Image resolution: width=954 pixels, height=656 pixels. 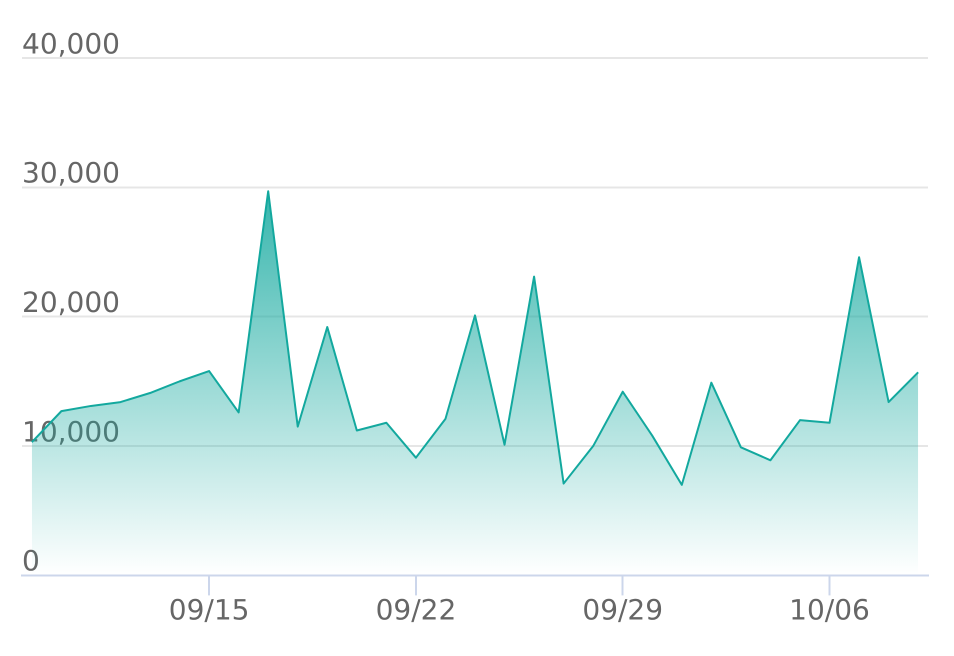 I want to click on y-tick-label: 20,000, so click(x=71, y=302).